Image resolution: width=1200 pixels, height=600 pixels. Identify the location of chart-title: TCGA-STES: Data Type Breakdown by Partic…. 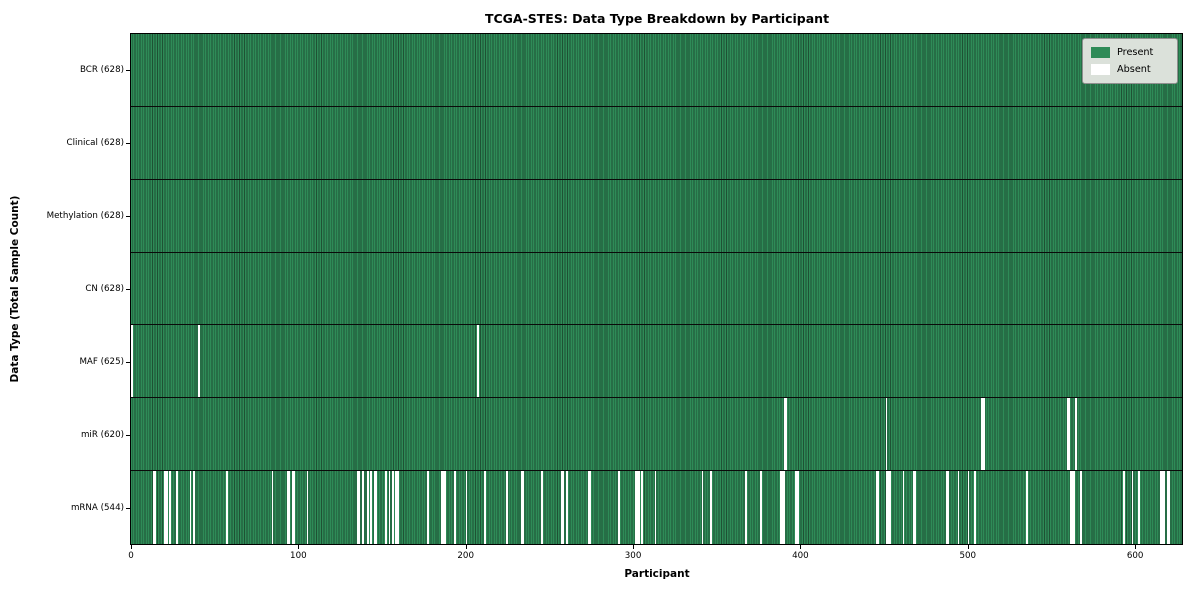
(657, 18).